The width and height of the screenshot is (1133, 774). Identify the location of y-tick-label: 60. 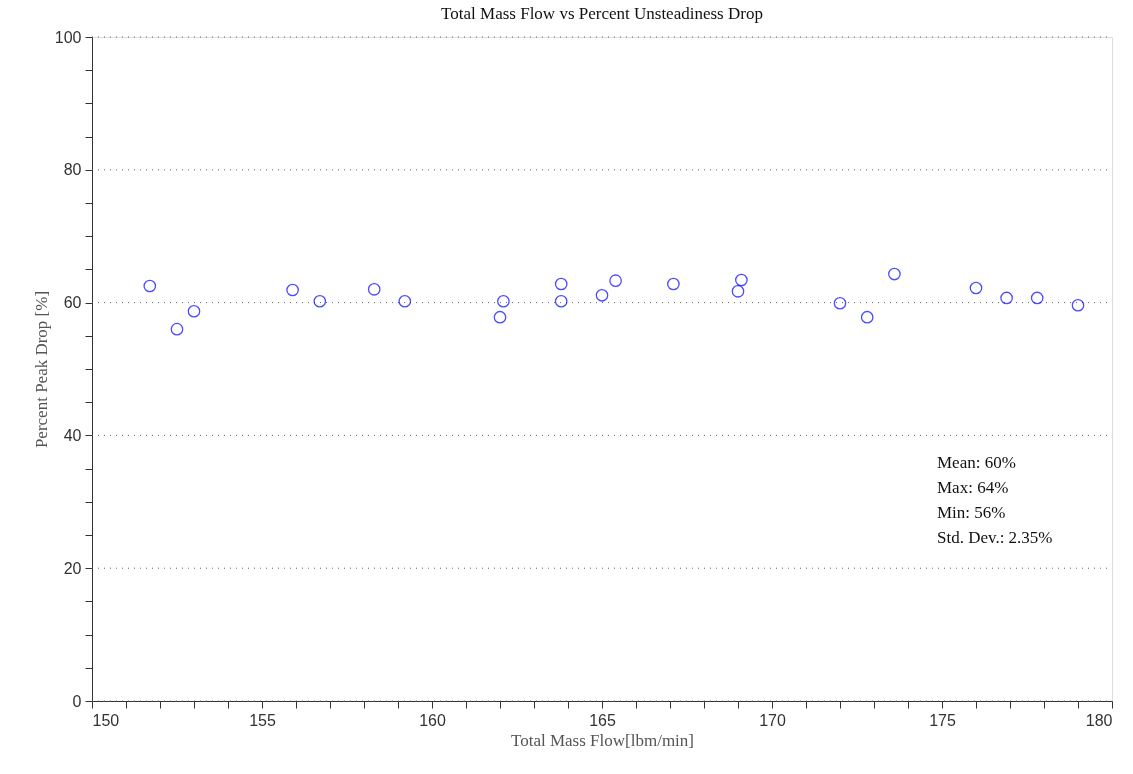
(72, 303).